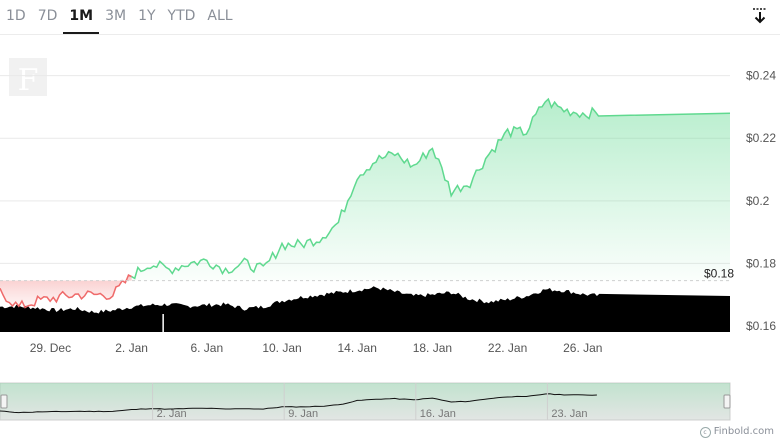 The height and width of the screenshot is (441, 780). I want to click on navigator-tick-label: 9. Jan, so click(303, 414).